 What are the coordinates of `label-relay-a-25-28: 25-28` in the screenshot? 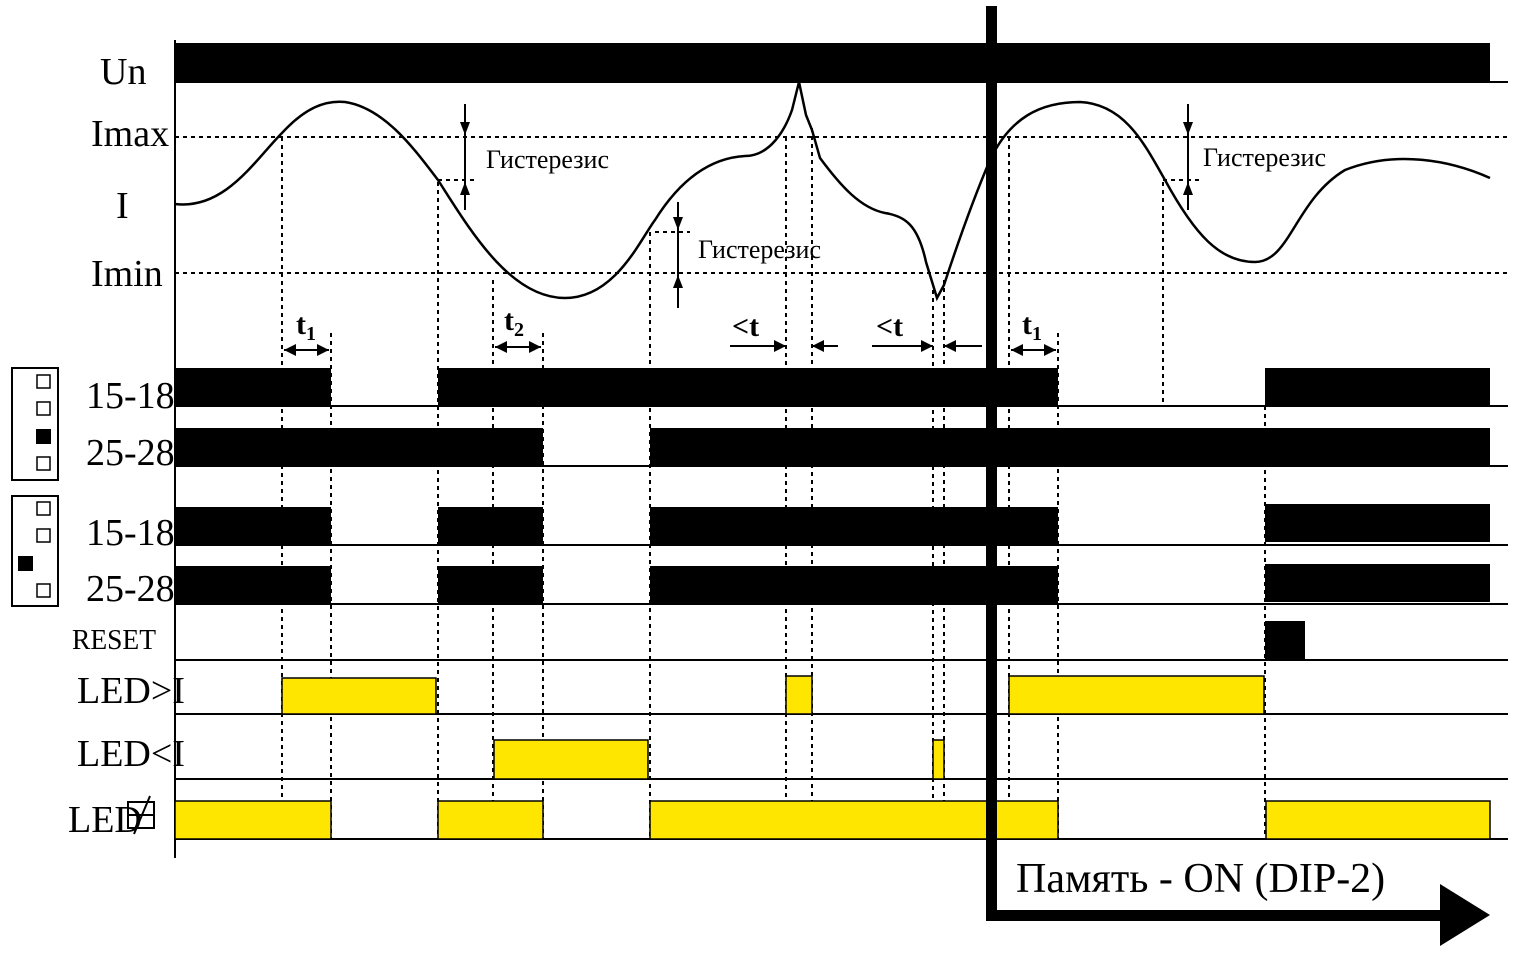 It's located at (130, 453).